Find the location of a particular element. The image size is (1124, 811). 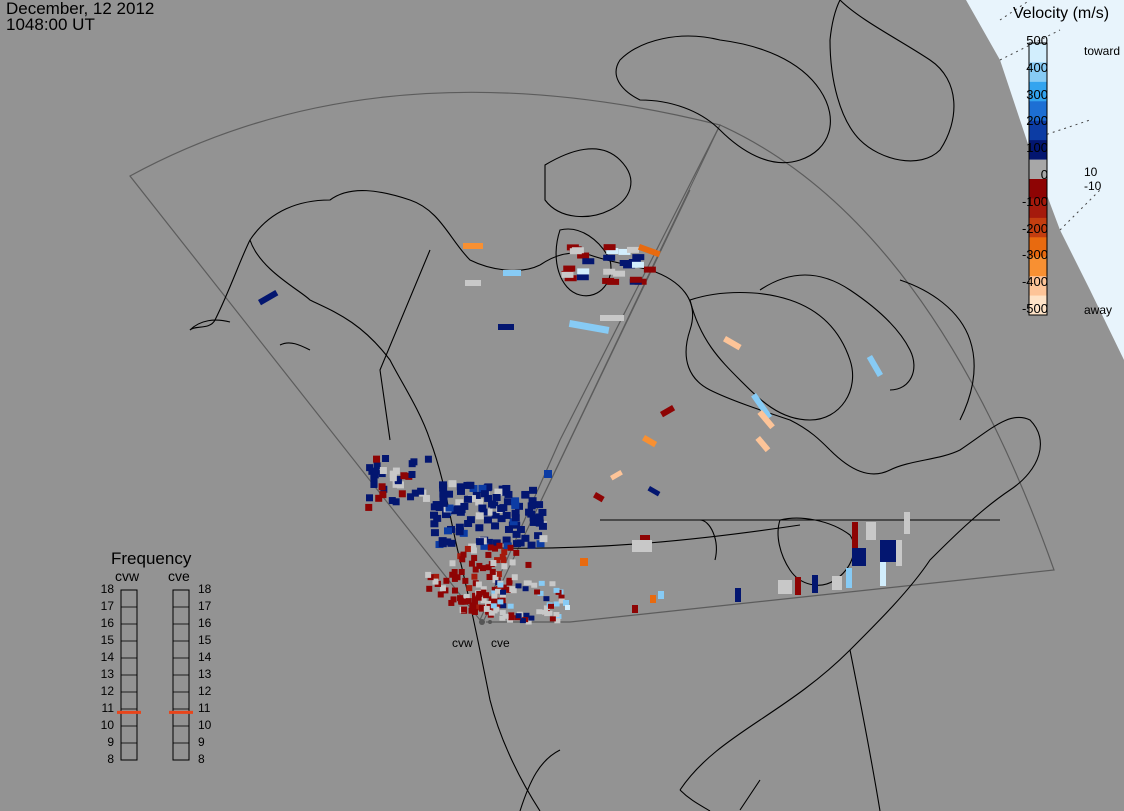

frequency-bars is located at coordinates (155, 675).